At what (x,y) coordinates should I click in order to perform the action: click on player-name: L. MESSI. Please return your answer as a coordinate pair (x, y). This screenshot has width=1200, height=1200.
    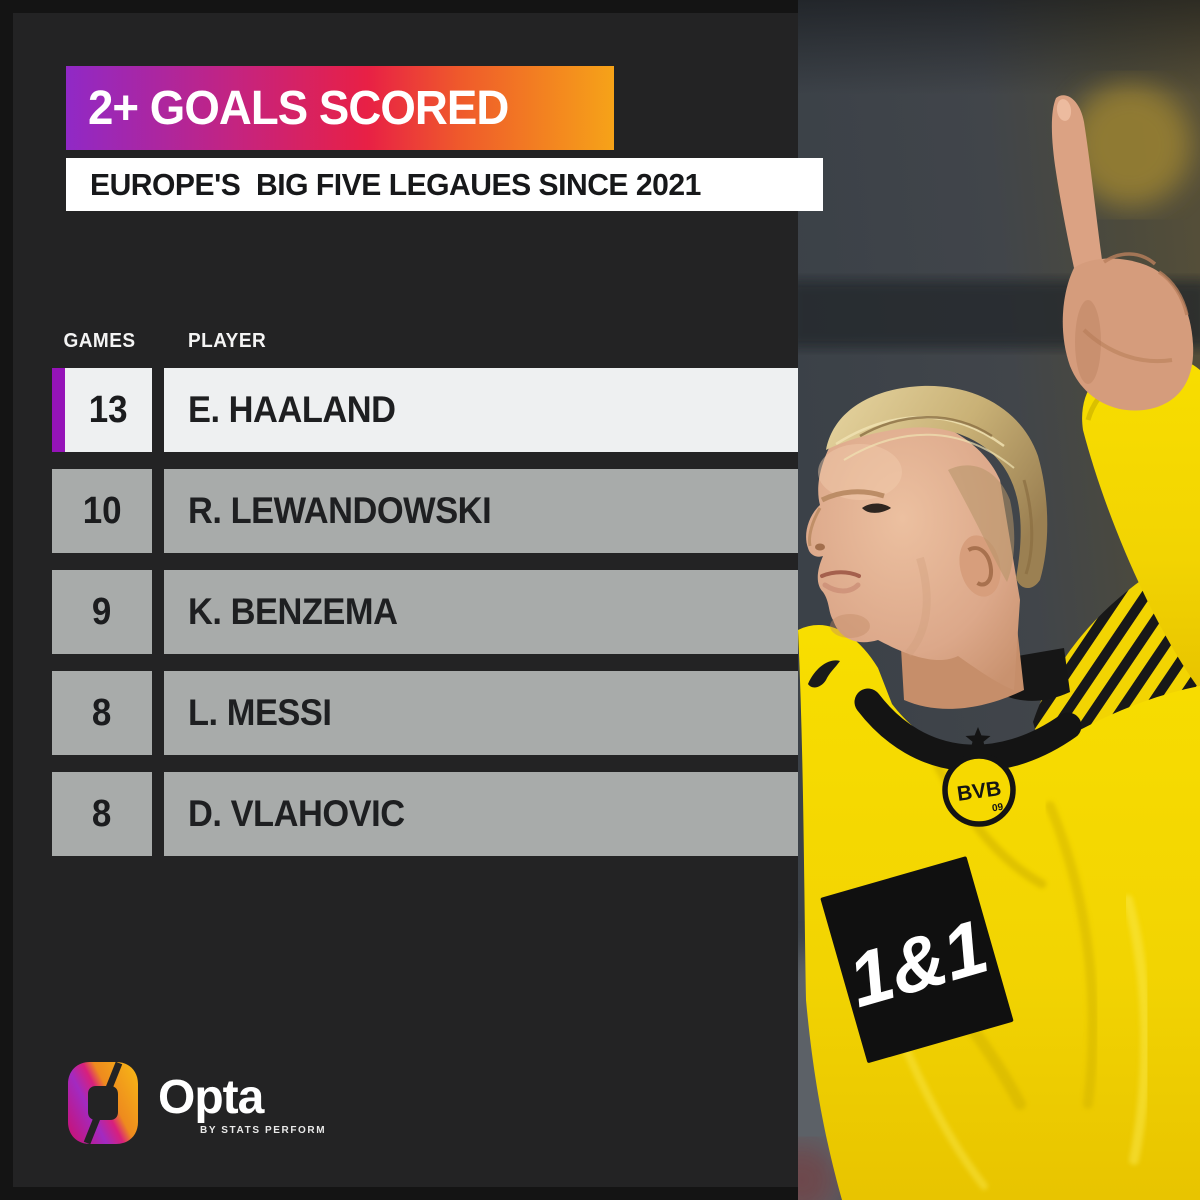
    Looking at the image, I should click on (260, 712).